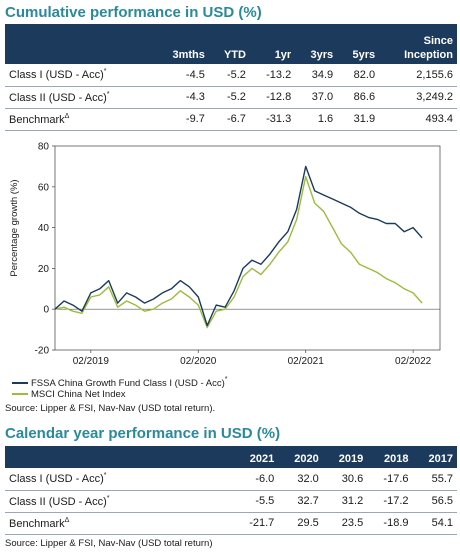 The height and width of the screenshot is (554, 460). I want to click on value-cell: 23.5, so click(345, 523).